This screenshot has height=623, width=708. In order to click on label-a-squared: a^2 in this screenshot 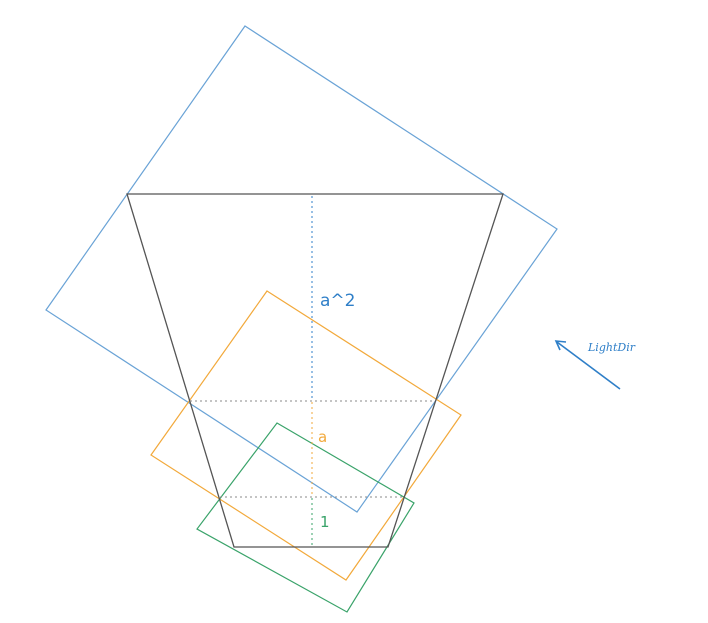, I will do `click(338, 301)`.